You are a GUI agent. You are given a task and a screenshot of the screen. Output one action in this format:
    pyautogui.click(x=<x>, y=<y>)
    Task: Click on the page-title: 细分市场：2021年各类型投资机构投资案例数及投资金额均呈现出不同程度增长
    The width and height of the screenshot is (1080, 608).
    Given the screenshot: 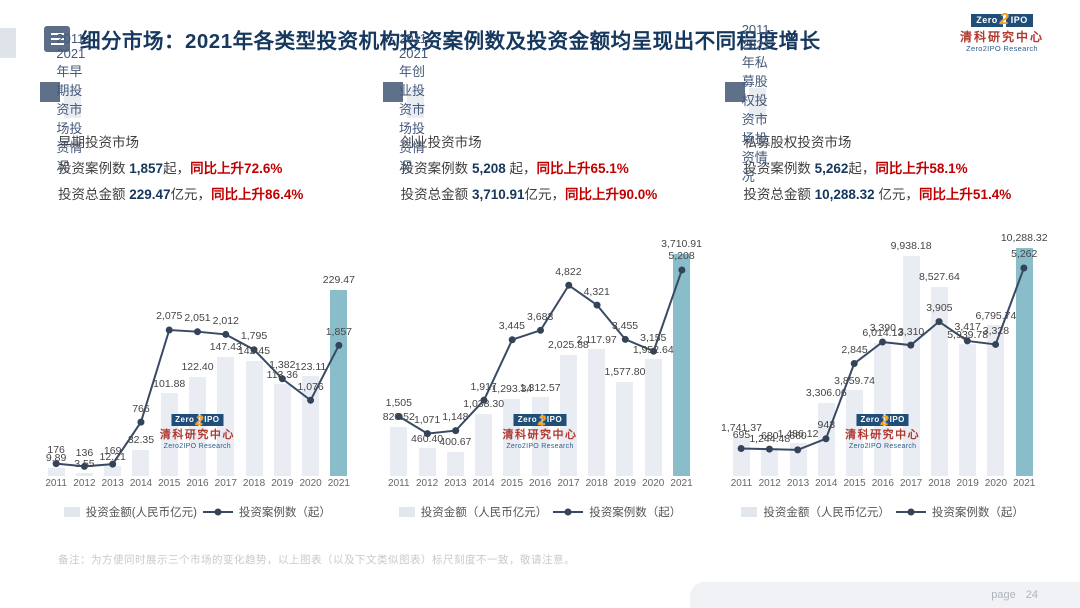 What is the action you would take?
    pyautogui.click(x=450, y=41)
    